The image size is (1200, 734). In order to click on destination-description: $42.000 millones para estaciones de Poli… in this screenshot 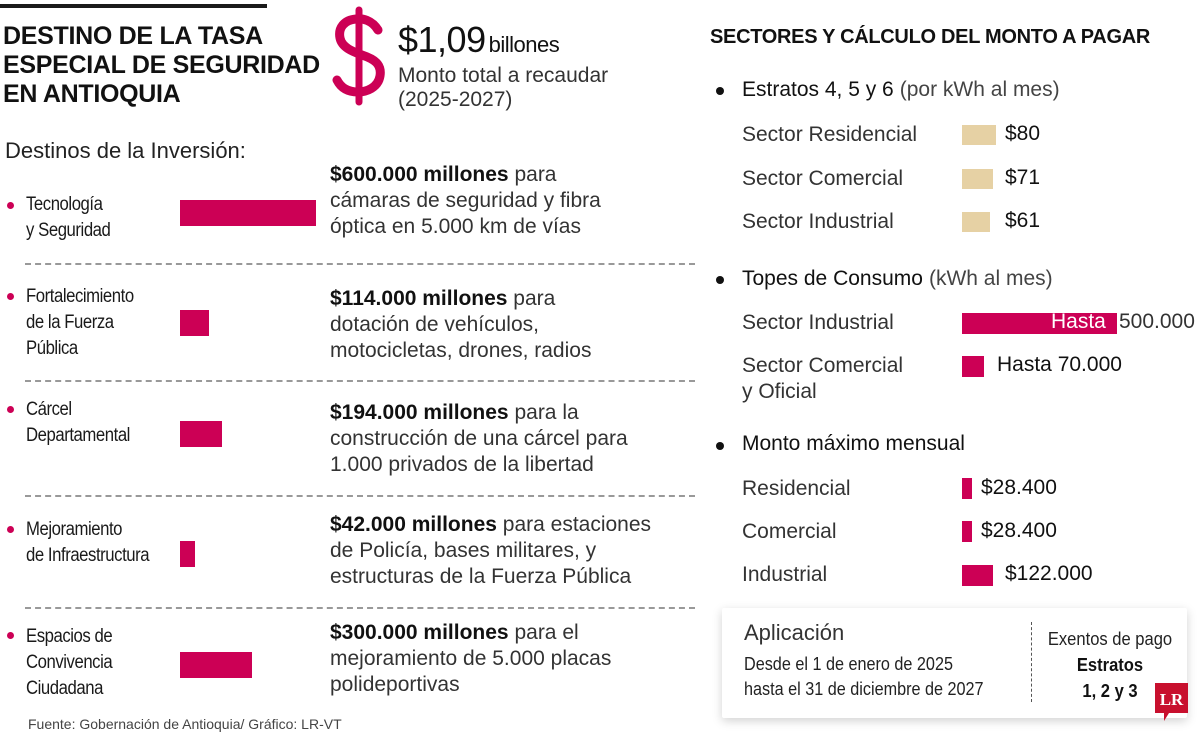, I will do `click(491, 550)`.